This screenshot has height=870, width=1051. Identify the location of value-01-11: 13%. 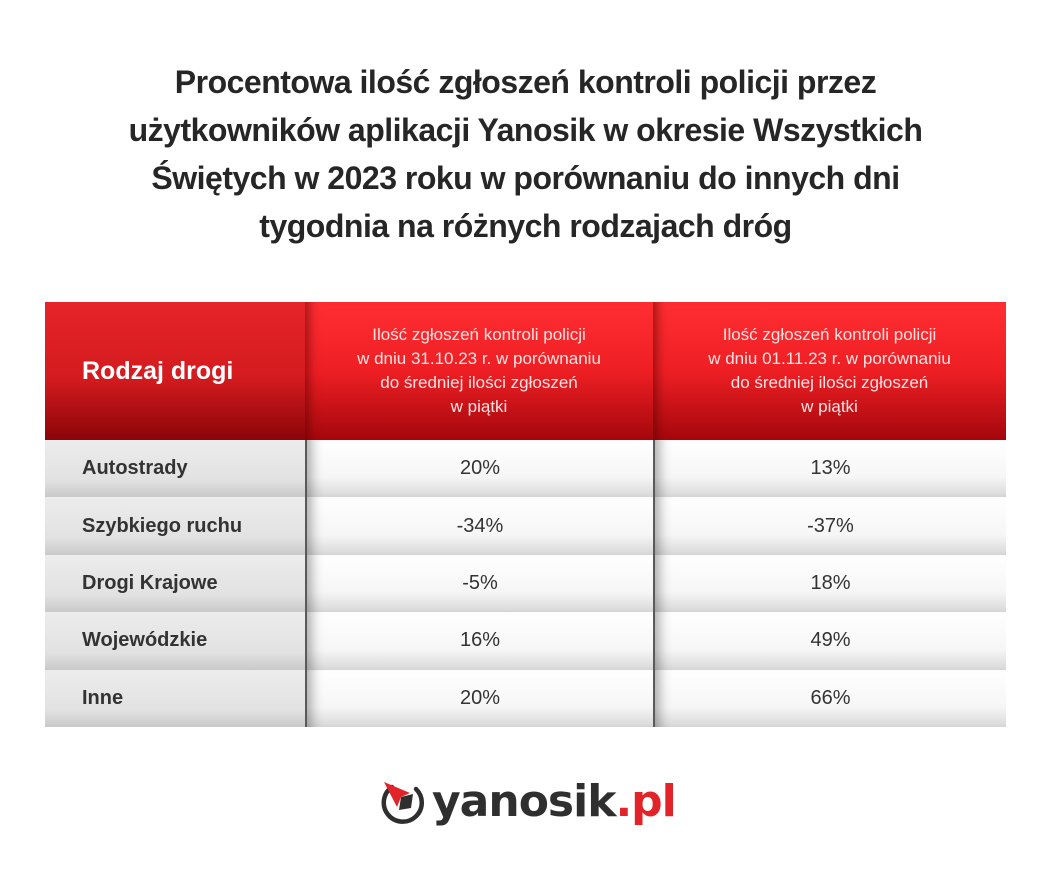
(829, 469).